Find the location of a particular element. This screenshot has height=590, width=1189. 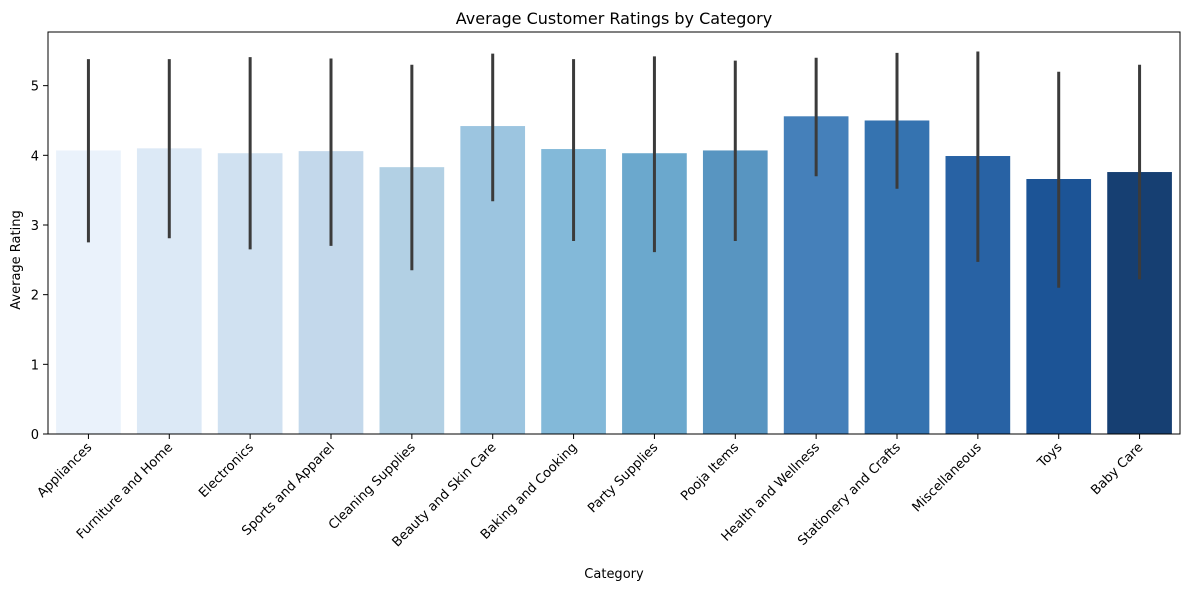

chart-title: Average Customer Ratings by Category is located at coordinates (614, 18).